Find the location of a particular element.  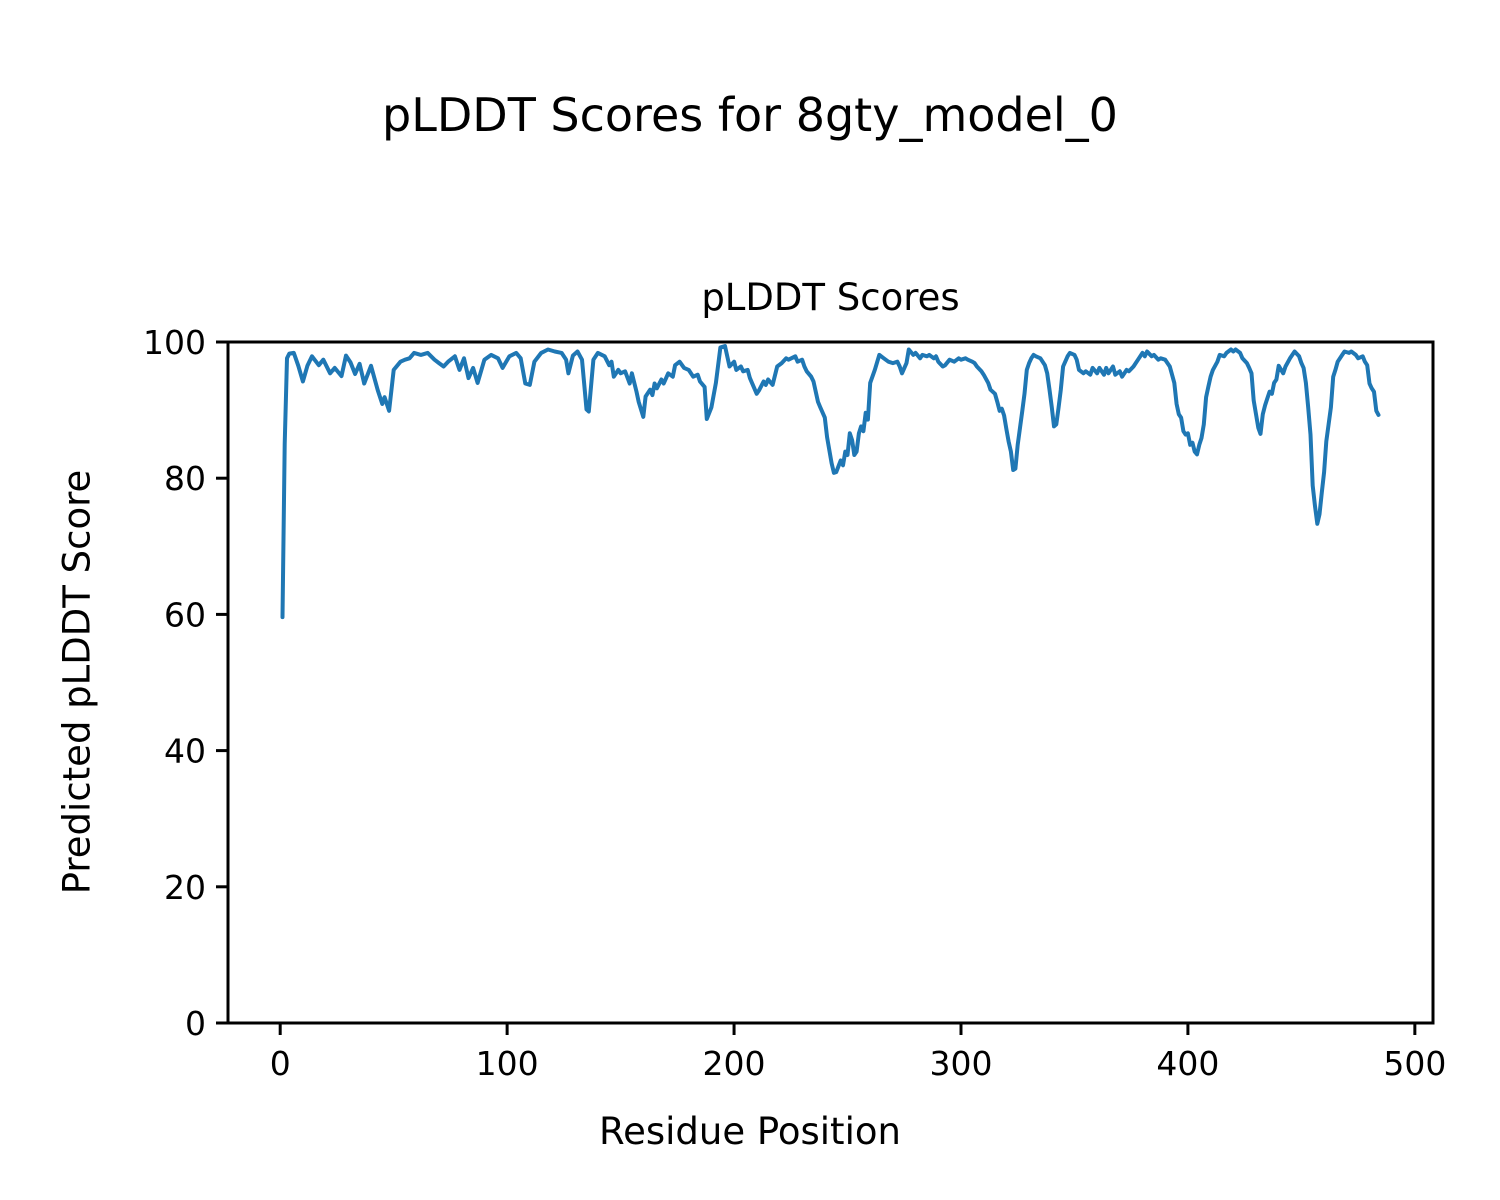

figure-title: pLDDT Scores for 8gty_model_0 is located at coordinates (750, 115).